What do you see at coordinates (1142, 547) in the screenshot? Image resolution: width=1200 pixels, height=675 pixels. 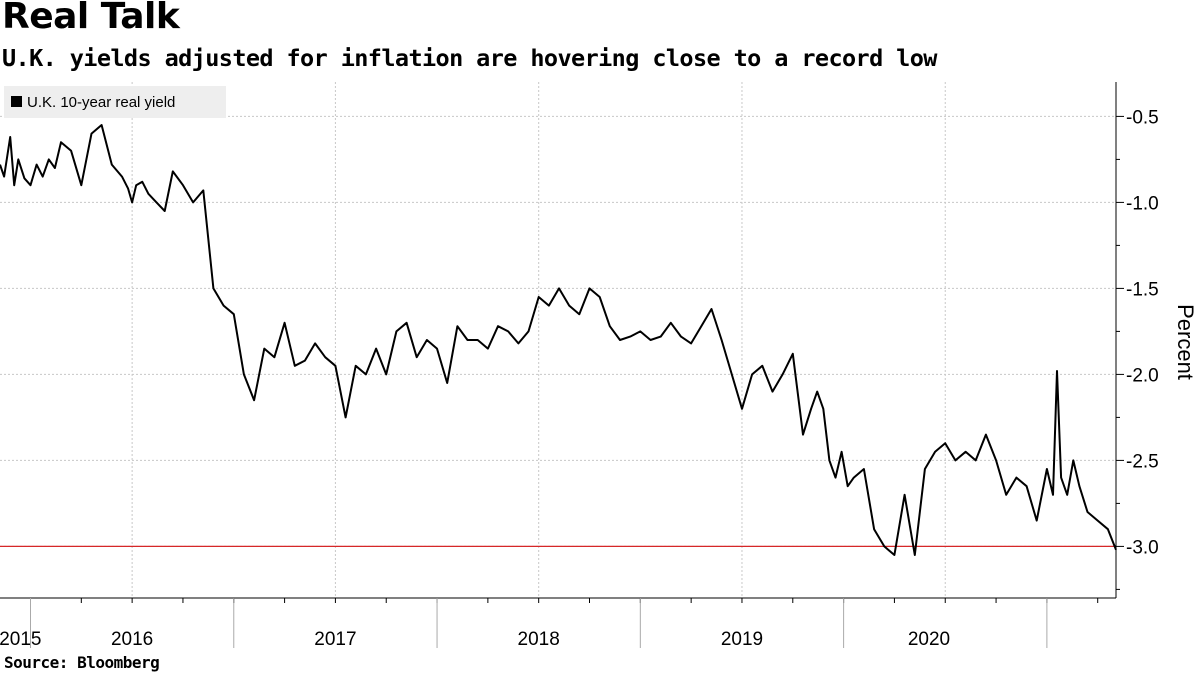 I see `y-tick-label: -3.0` at bounding box center [1142, 547].